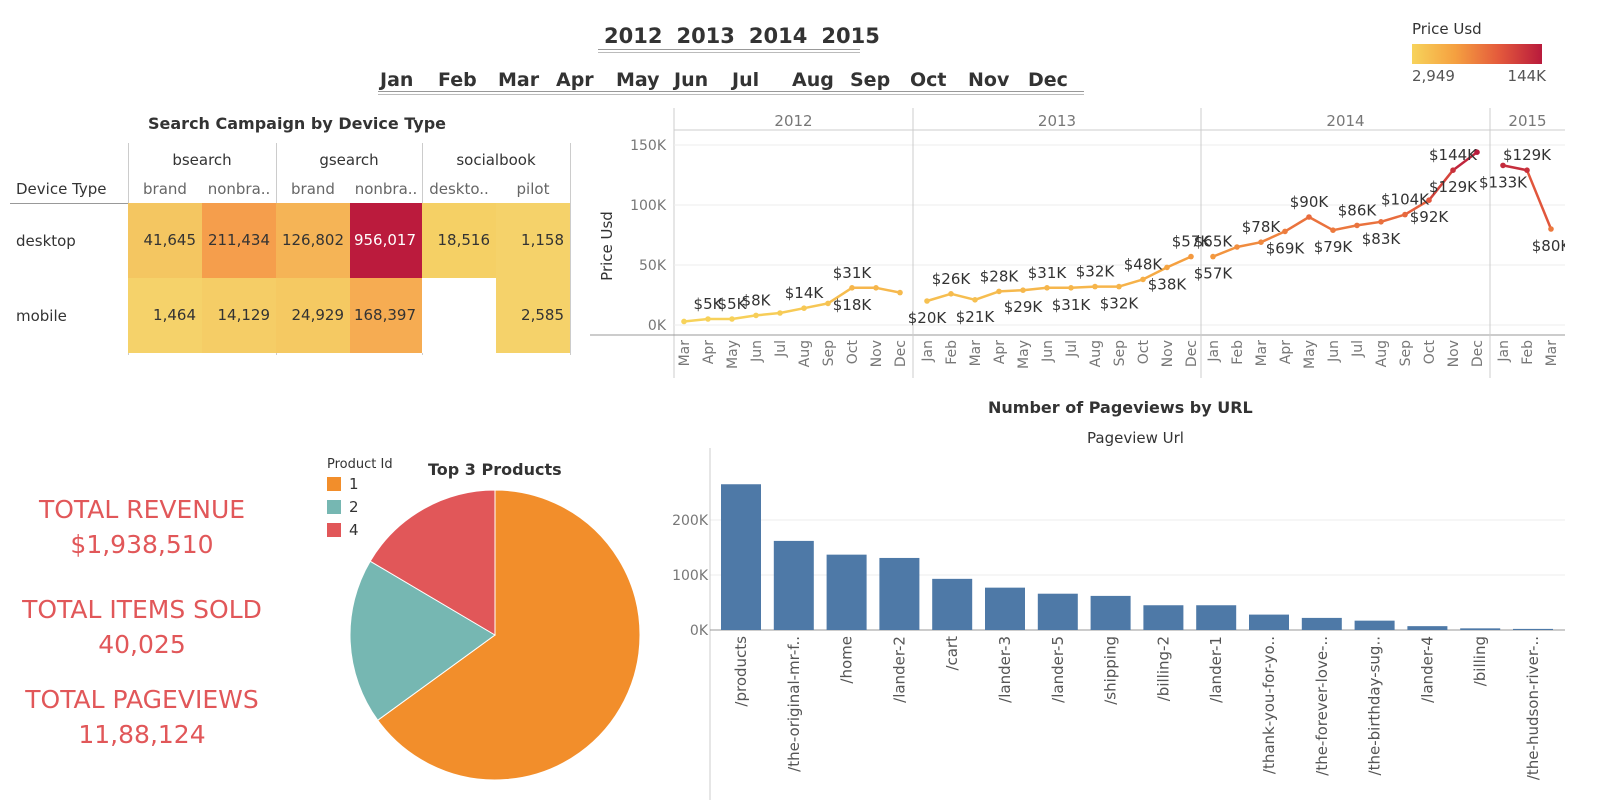 This screenshot has height=800, width=1600. Describe the element at coordinates (1144, 352) in the screenshot. I see `x-tick-label: Oct` at that location.